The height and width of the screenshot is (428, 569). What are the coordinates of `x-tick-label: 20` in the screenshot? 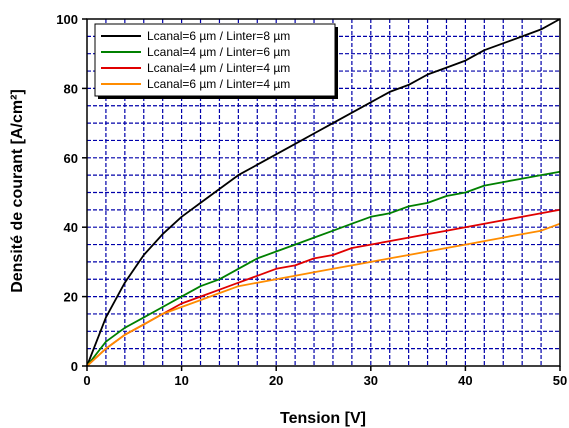 It's located at (276, 380).